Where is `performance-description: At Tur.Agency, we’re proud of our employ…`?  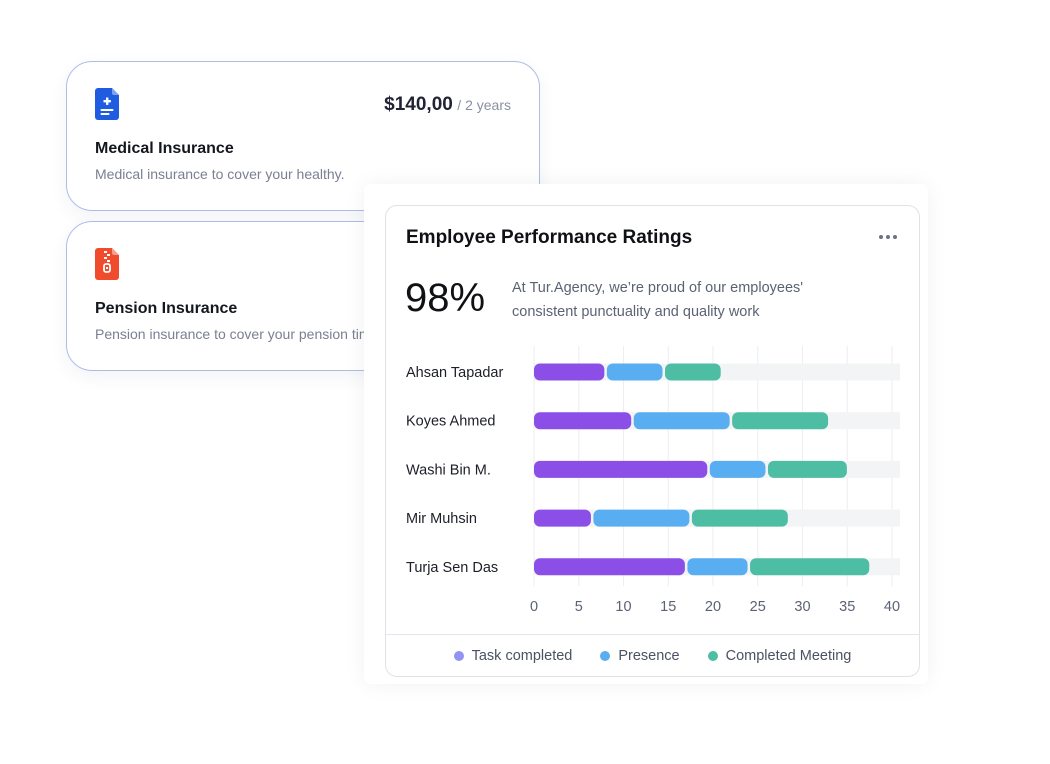
performance-description: At Tur.Agency, we’re proud of our employ… is located at coordinates (658, 300).